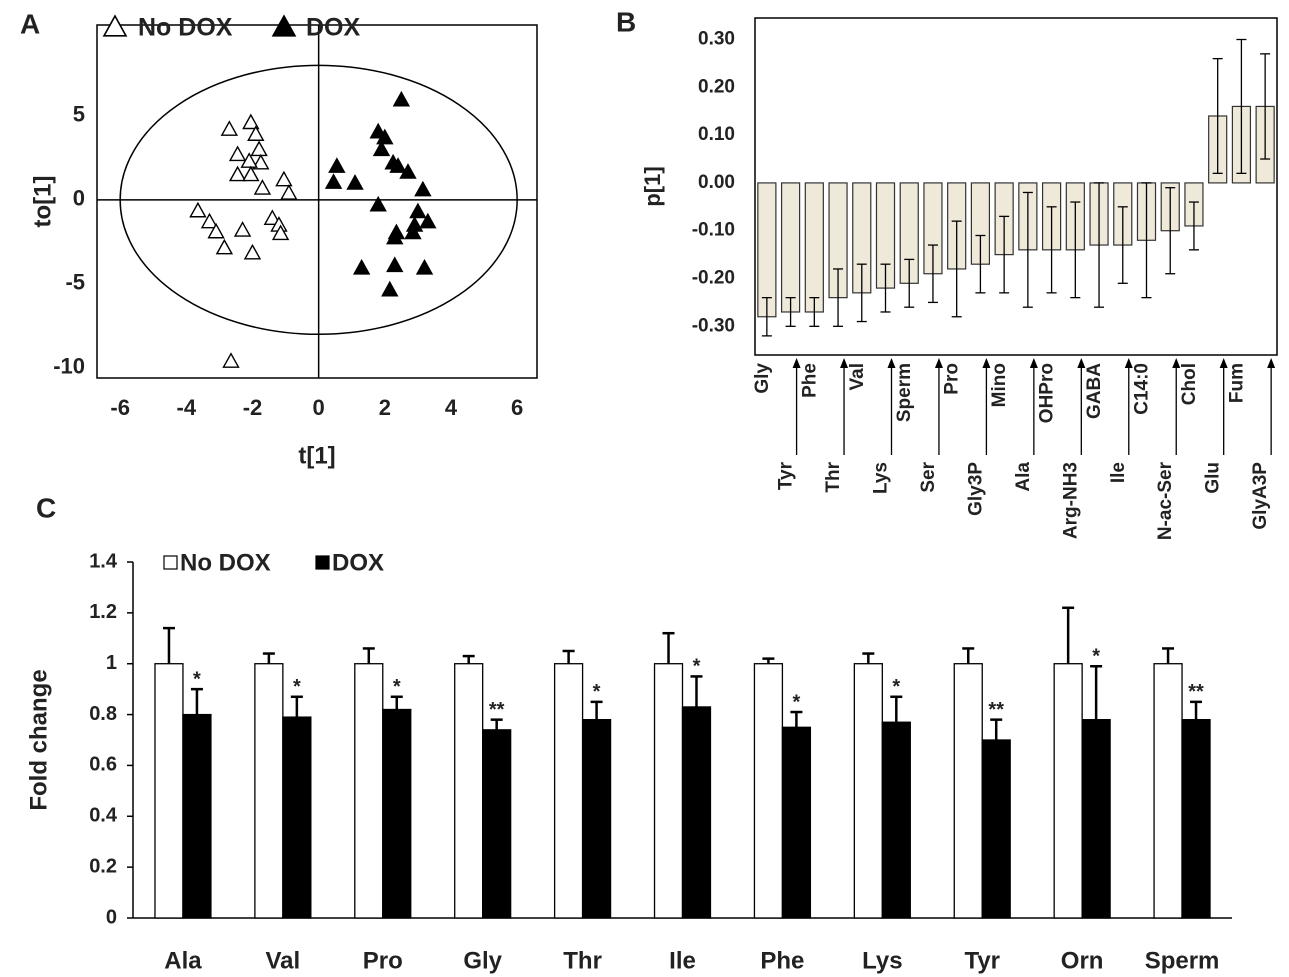 The image size is (1289, 977). What do you see at coordinates (103, 816) in the screenshot?
I see `y-tick-label: 0.4` at bounding box center [103, 816].